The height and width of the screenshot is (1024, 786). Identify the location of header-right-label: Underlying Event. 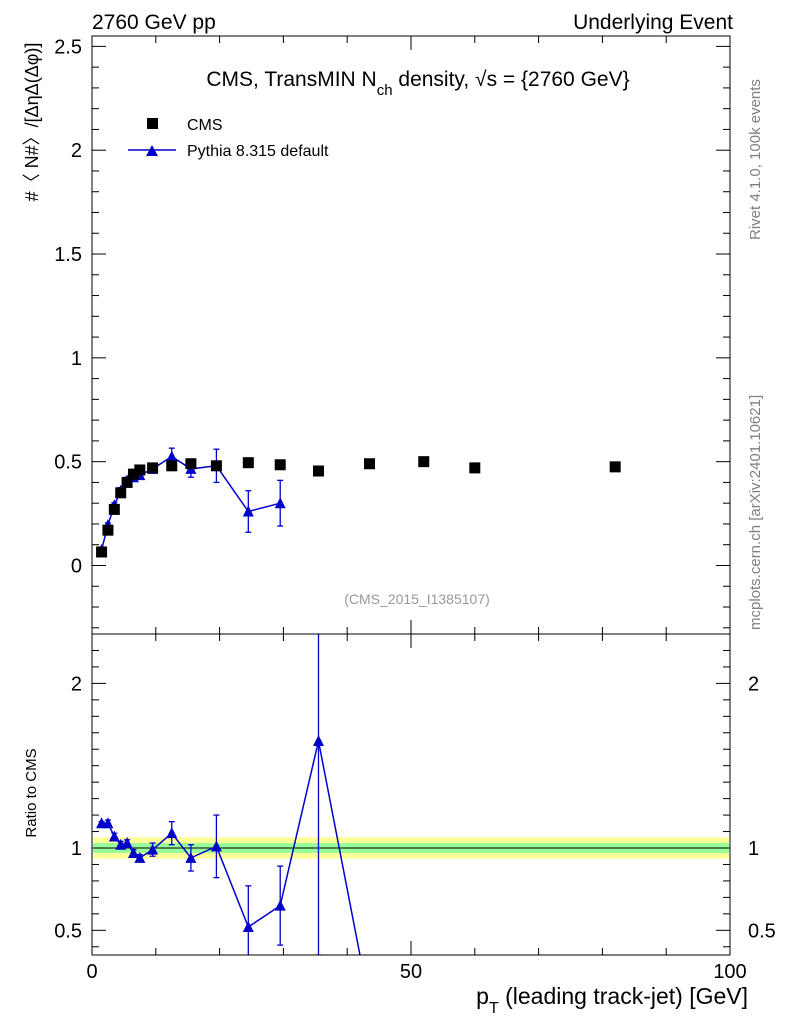
(653, 22).